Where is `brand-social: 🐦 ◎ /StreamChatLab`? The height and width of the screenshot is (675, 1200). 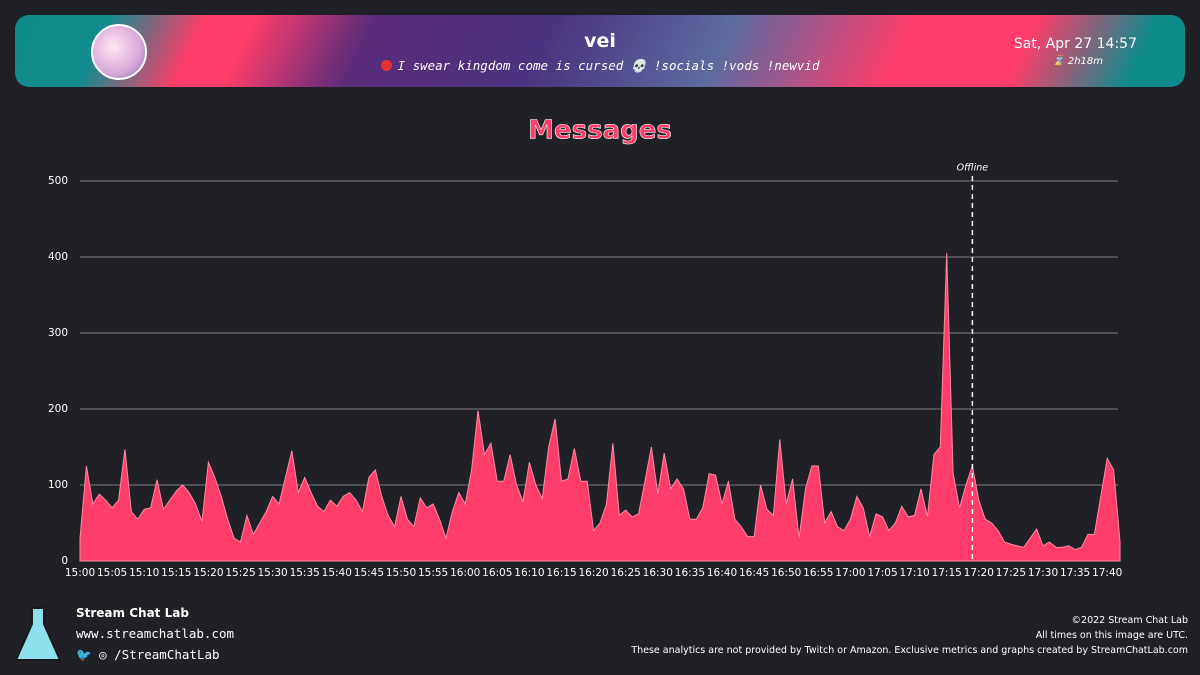 brand-social: 🐦 ◎ /StreamChatLab is located at coordinates (148, 654).